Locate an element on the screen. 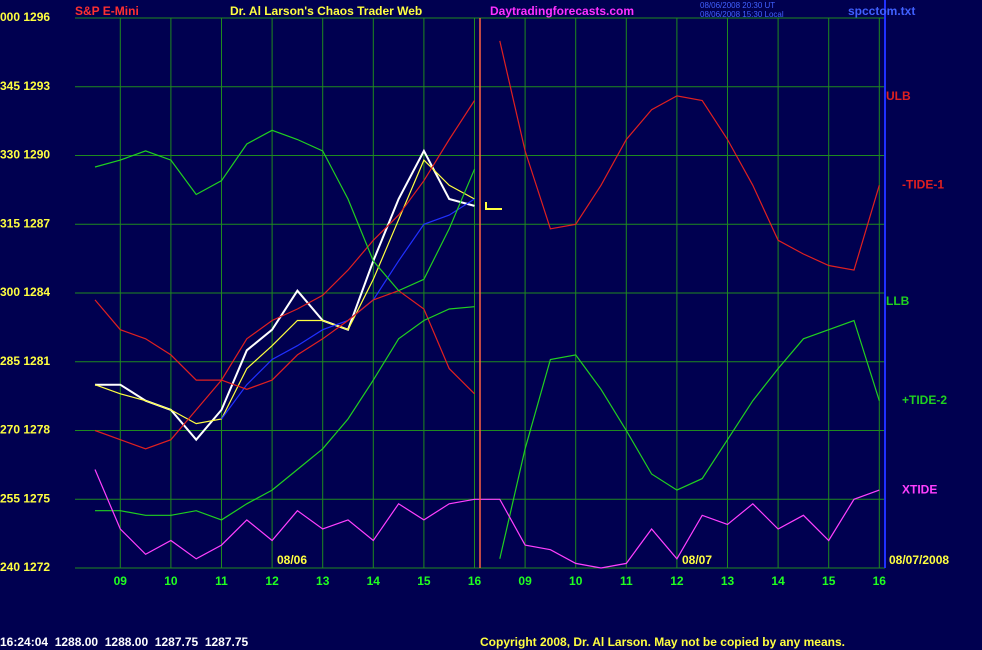  site: Daytradingforecasts.com is located at coordinates (562, 11).